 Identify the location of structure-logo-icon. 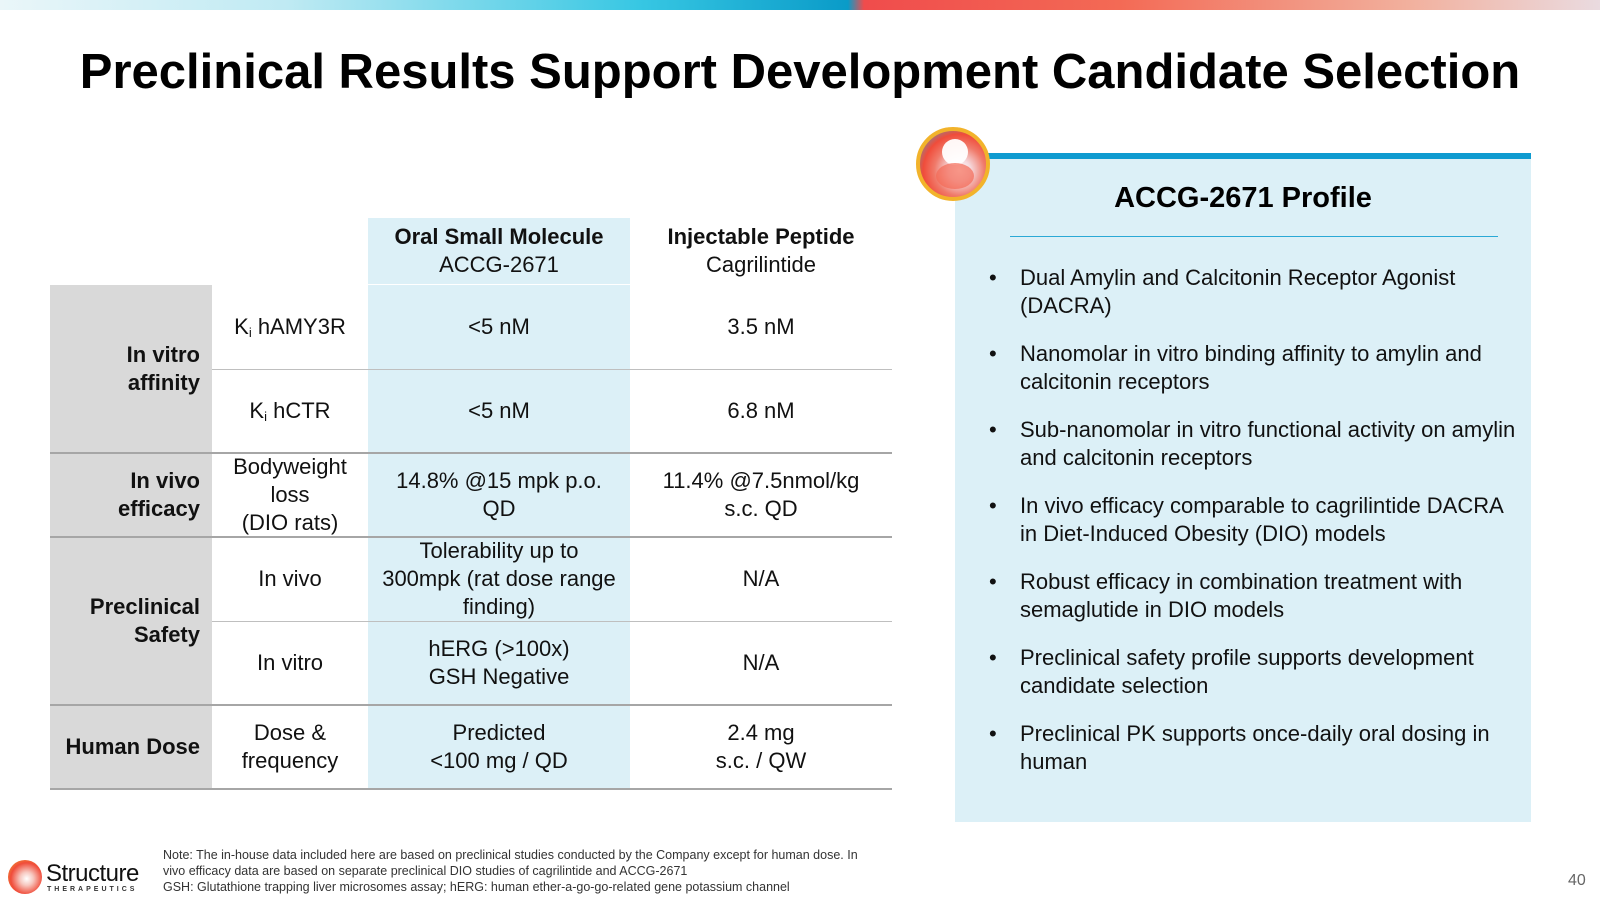
(953, 164).